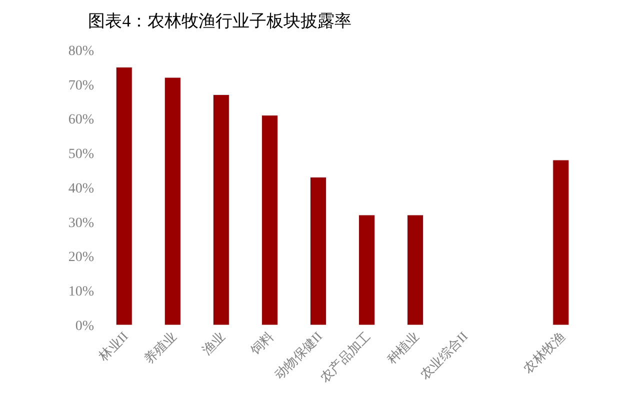  Describe the element at coordinates (81, 86) in the screenshot. I see `y-tick-label: 70%` at that location.